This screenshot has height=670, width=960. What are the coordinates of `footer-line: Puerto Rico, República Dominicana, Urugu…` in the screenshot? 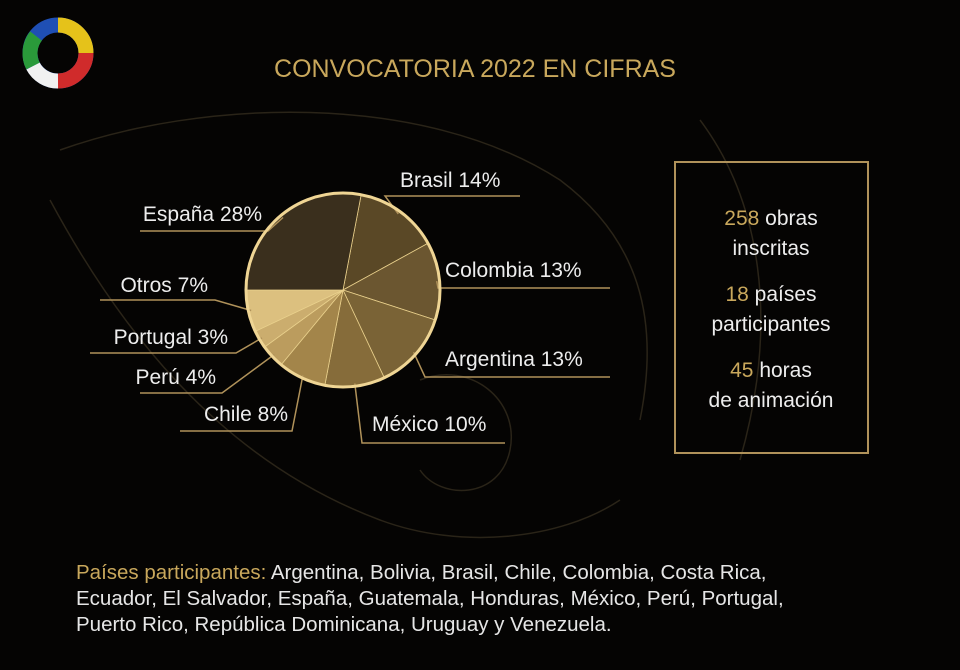 It's located at (506, 625).